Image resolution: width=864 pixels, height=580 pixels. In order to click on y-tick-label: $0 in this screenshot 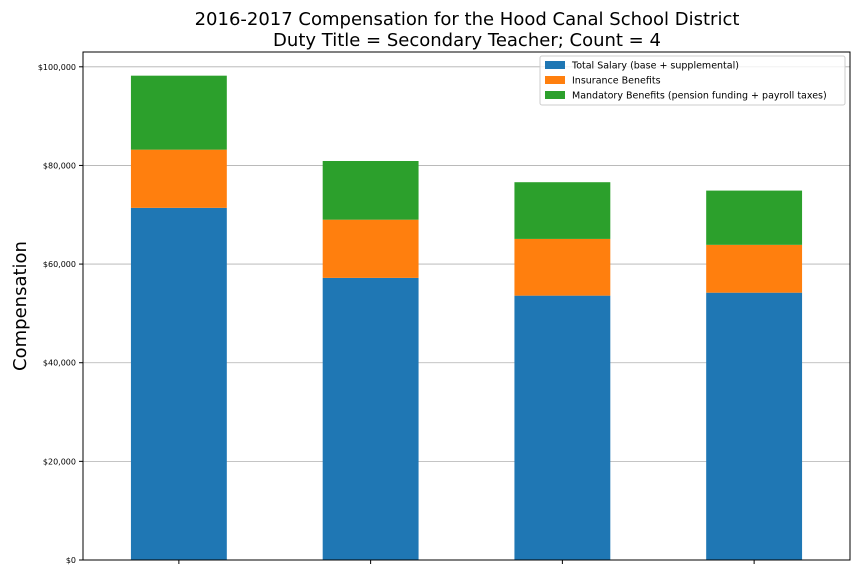, I will do `click(71, 560)`.